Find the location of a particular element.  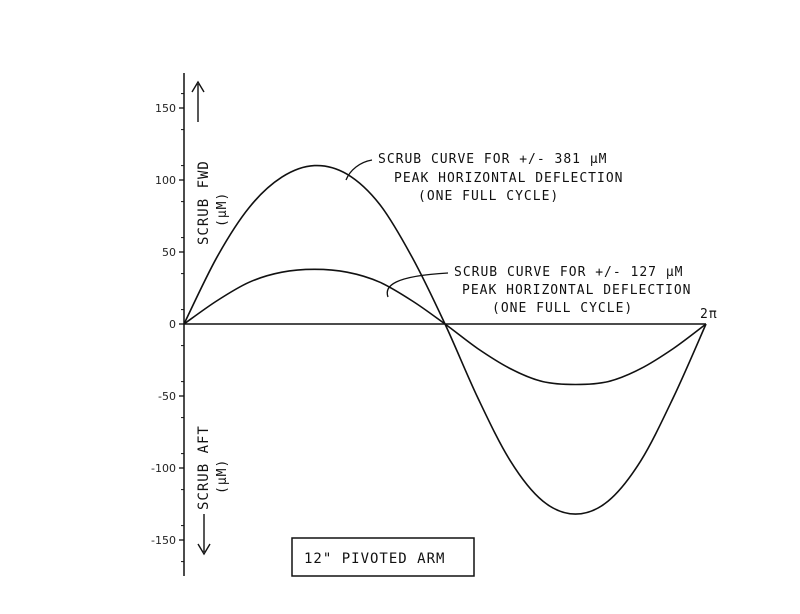

annotation-127-leader is located at coordinates (417, 285).